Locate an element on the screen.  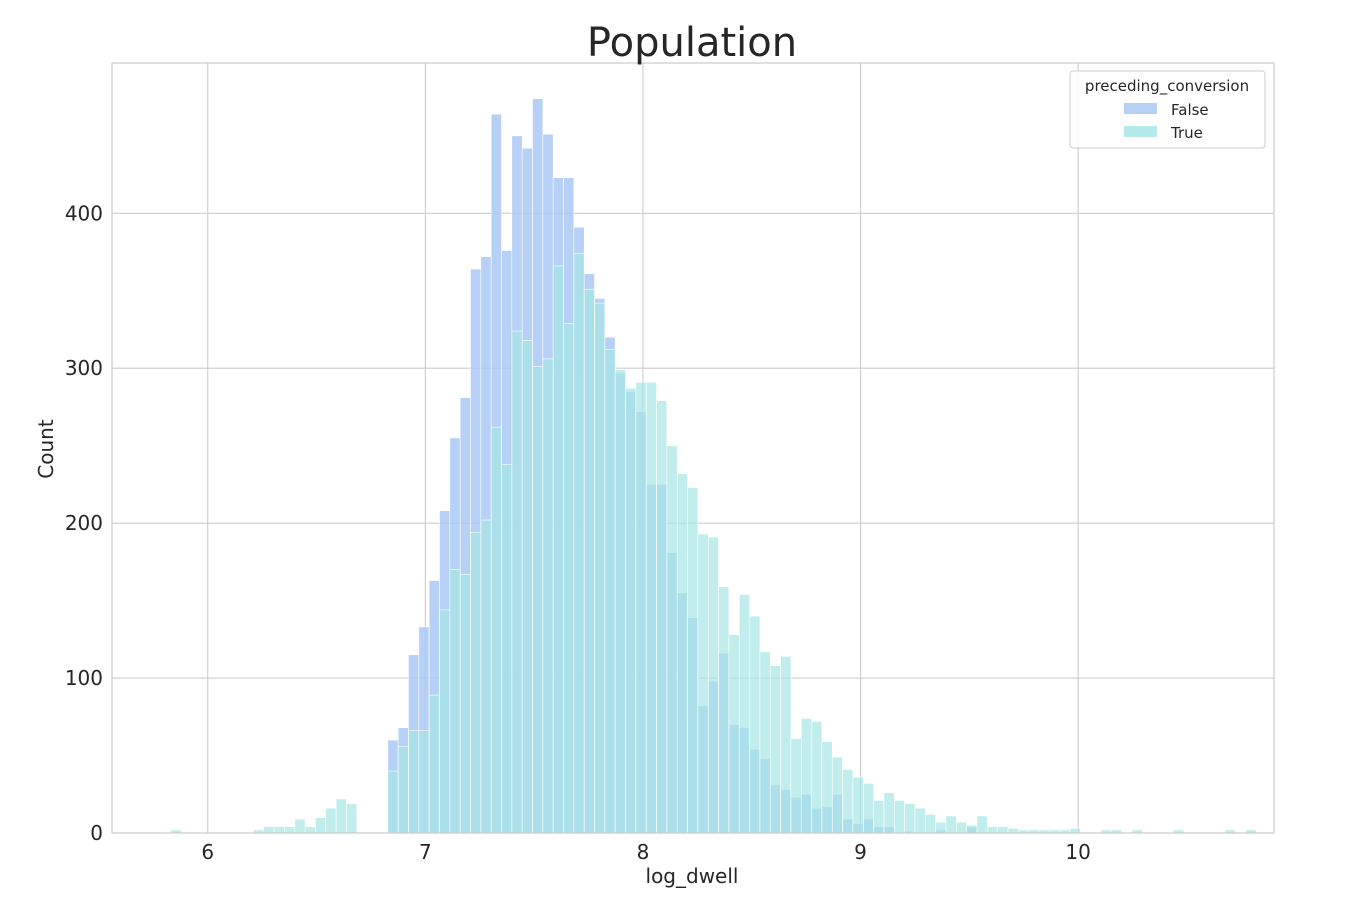
y-tick-label: 400 is located at coordinates (84, 213).